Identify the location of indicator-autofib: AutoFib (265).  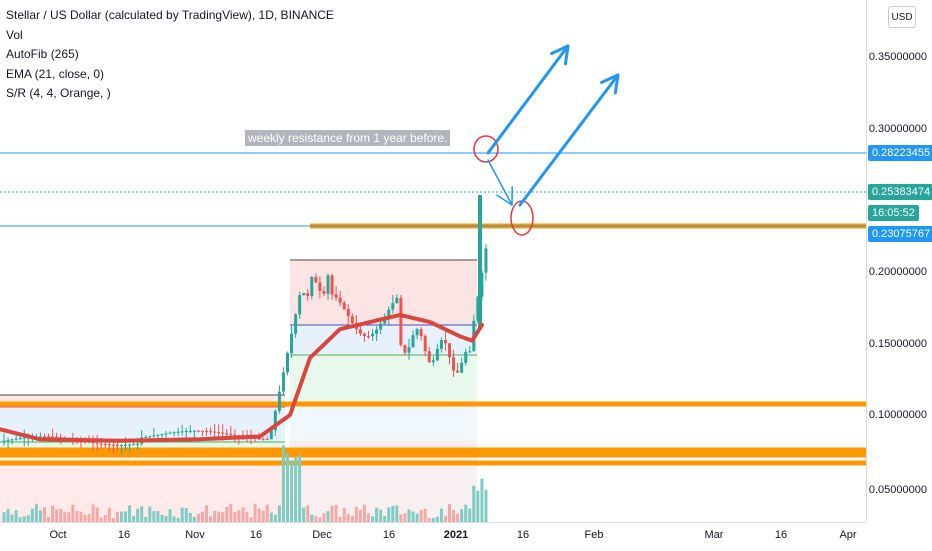
(170, 55).